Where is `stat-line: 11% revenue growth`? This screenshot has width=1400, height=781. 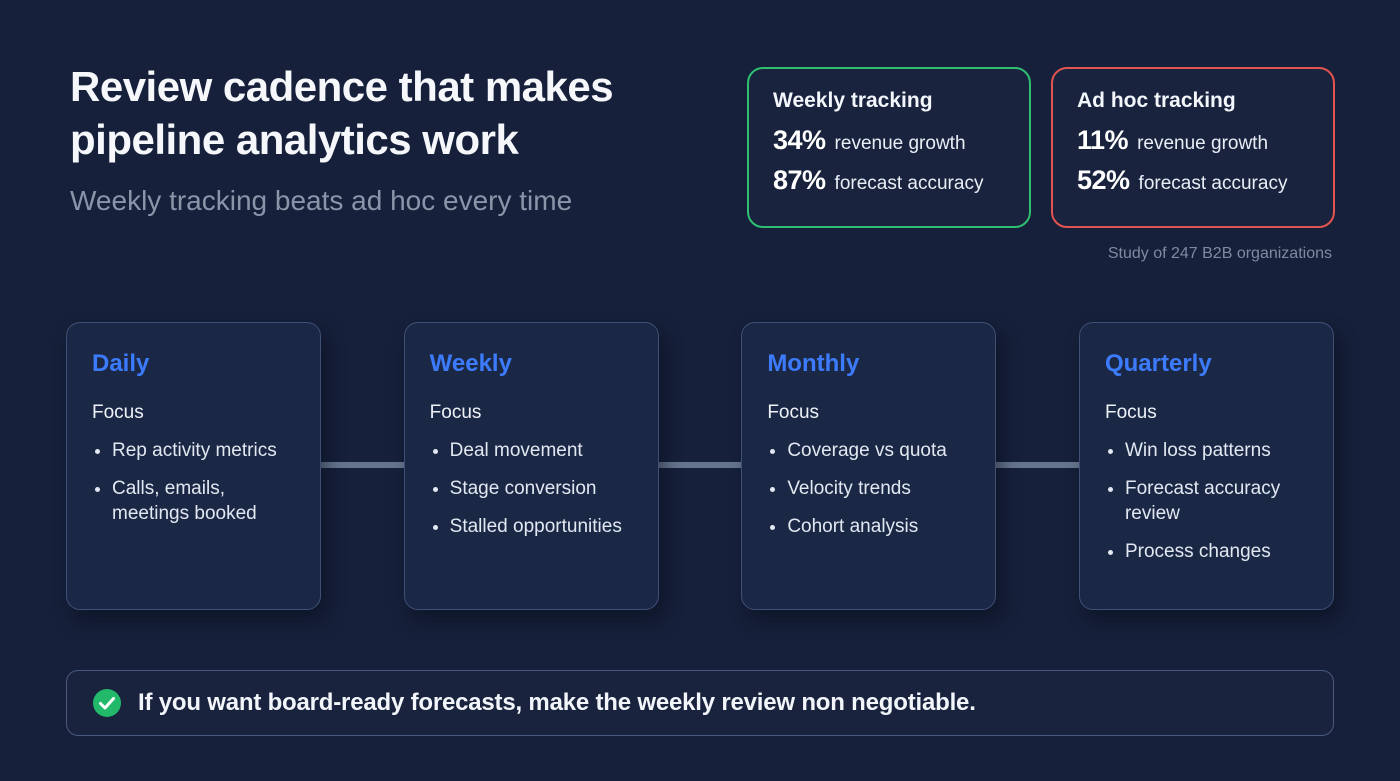
stat-line: 11% revenue growth is located at coordinates (1193, 140).